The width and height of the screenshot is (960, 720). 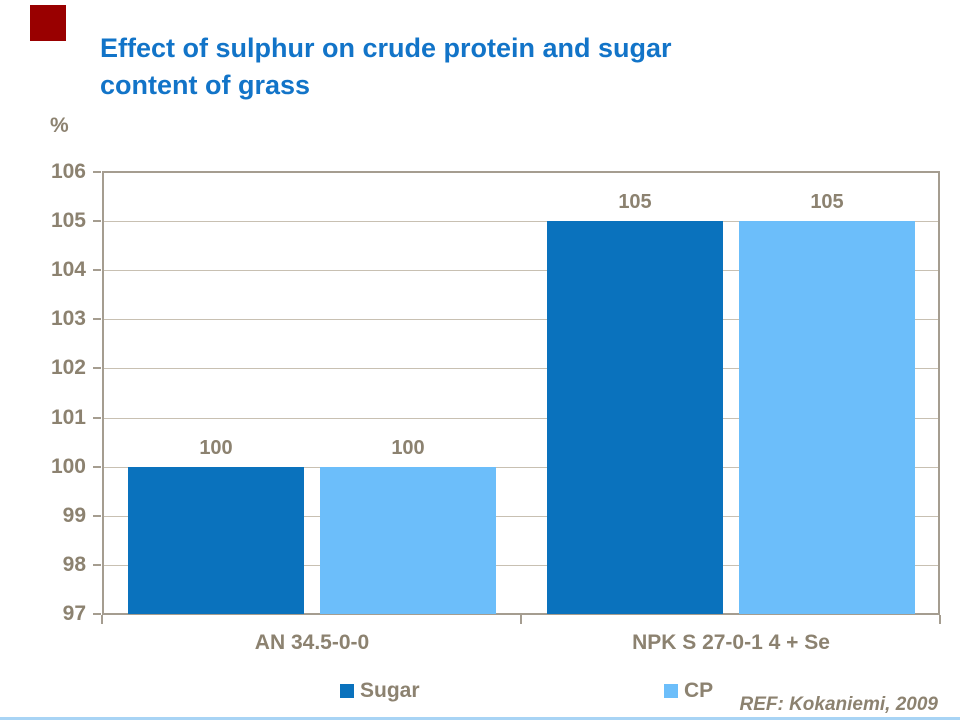 What do you see at coordinates (48, 23) in the screenshot?
I see `brand-red-square` at bounding box center [48, 23].